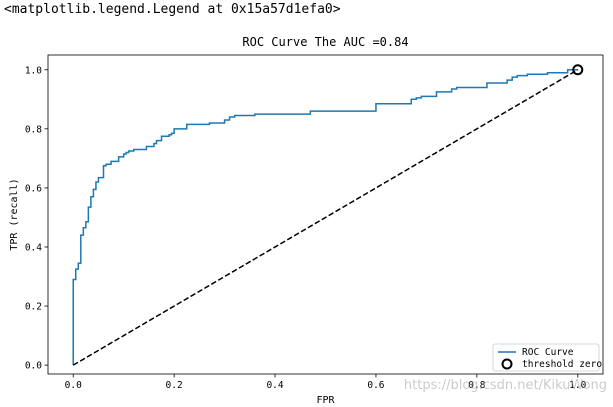 Image resolution: width=613 pixels, height=407 pixels. I want to click on threshold-zero-marker, so click(578, 70).